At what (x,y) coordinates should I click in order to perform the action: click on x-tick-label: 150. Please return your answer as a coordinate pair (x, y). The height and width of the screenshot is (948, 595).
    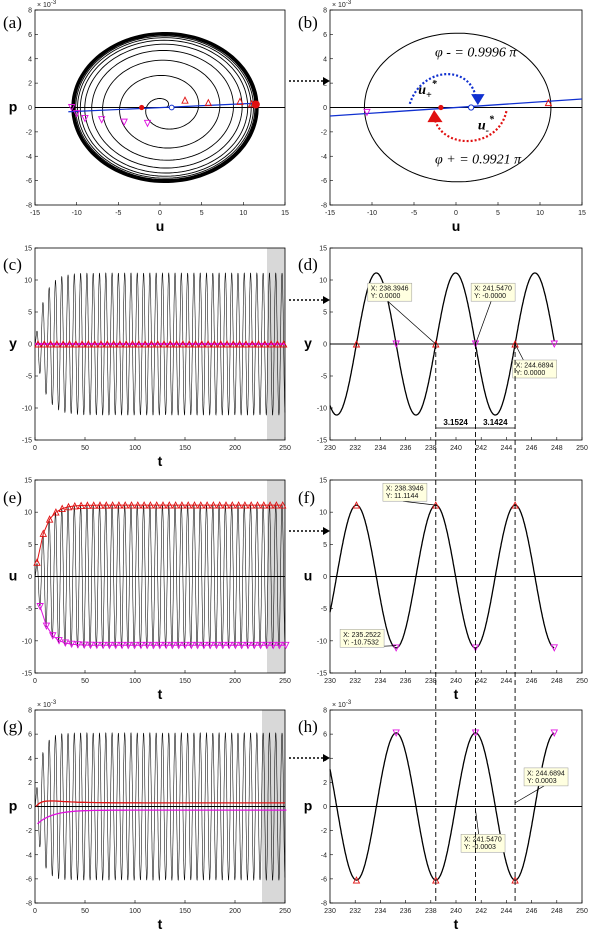
    Looking at the image, I should click on (185, 448).